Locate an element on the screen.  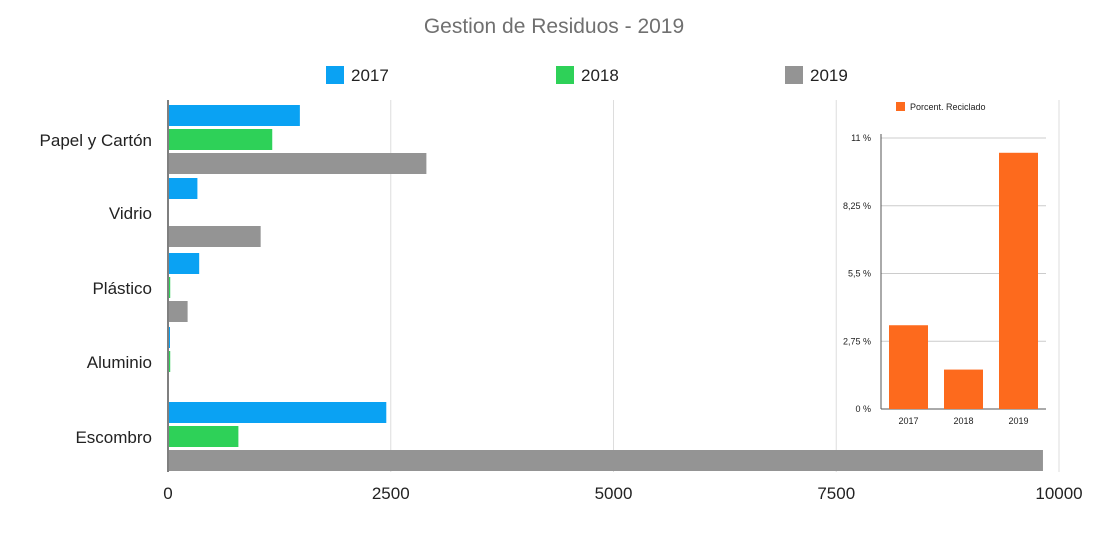
inset-y-tick-label: 0 % is located at coordinates (863, 409).